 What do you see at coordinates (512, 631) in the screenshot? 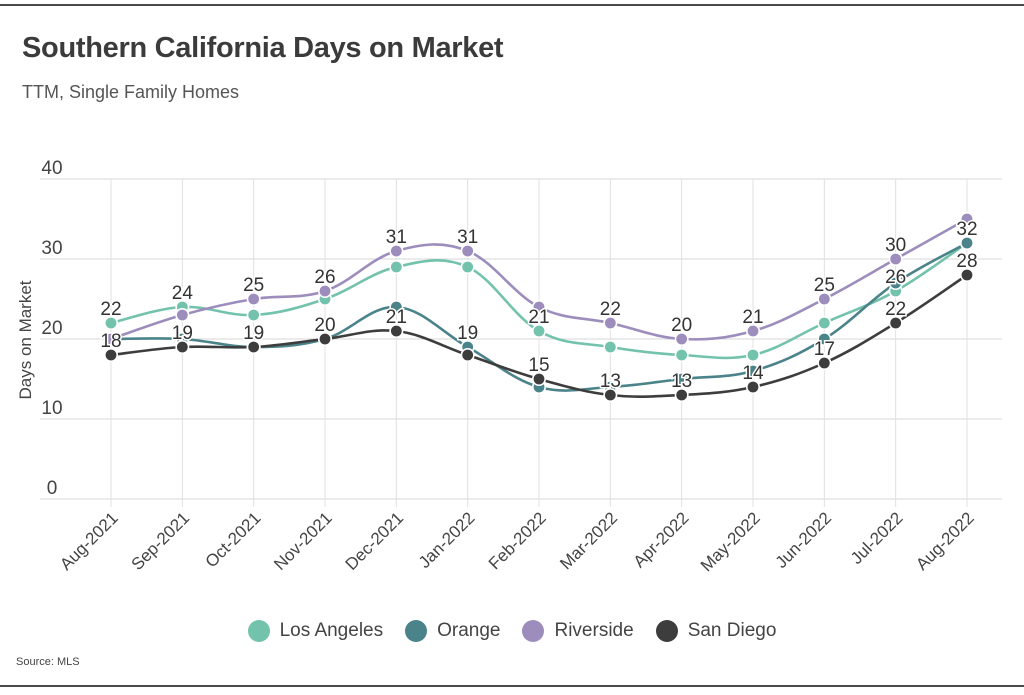
I see `chart-legend: Los Angeles Orange Riverside San Diego` at bounding box center [512, 631].